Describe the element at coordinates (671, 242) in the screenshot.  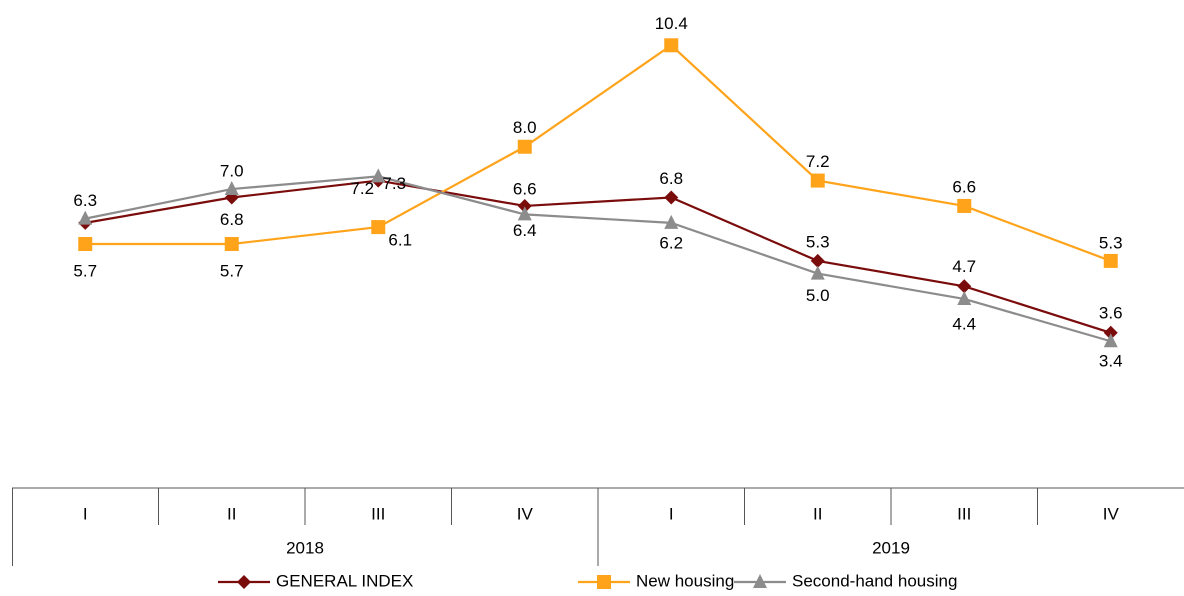
I see `data-label: 6.2` at that location.